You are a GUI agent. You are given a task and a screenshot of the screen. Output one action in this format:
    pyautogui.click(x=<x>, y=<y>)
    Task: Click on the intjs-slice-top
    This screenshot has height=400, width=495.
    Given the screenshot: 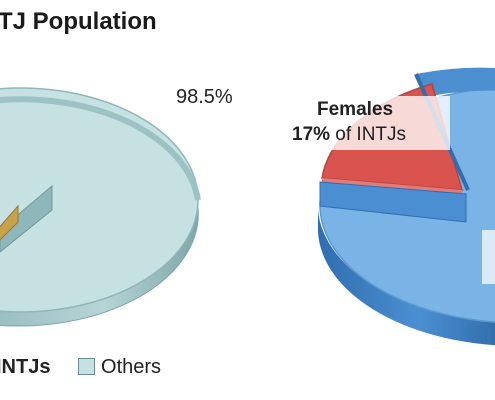 What is the action you would take?
    pyautogui.click(x=9, y=222)
    